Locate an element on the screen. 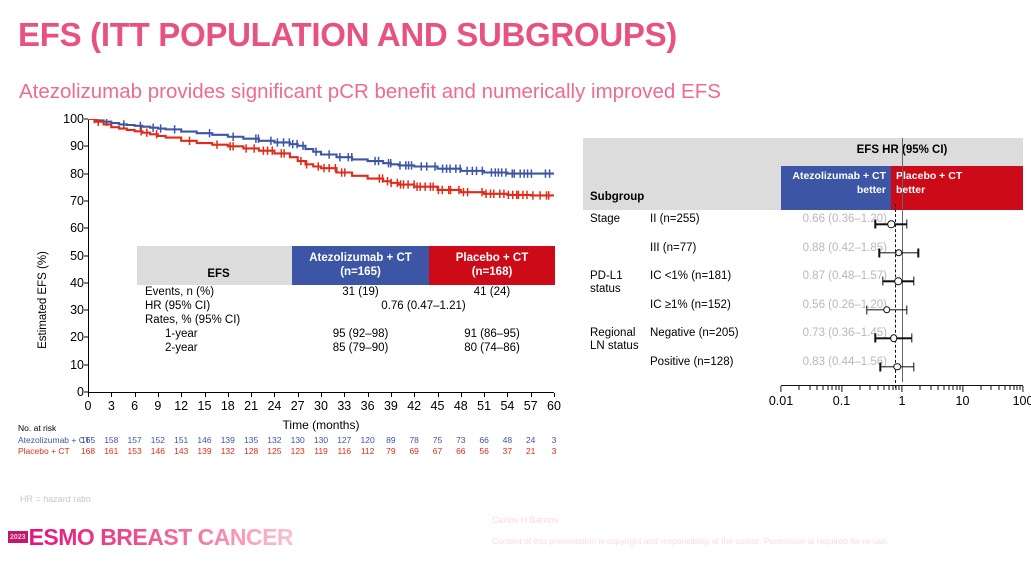 Image resolution: width=1031 pixels, height=572 pixels. km-x-tick-label: 33 is located at coordinates (344, 406).